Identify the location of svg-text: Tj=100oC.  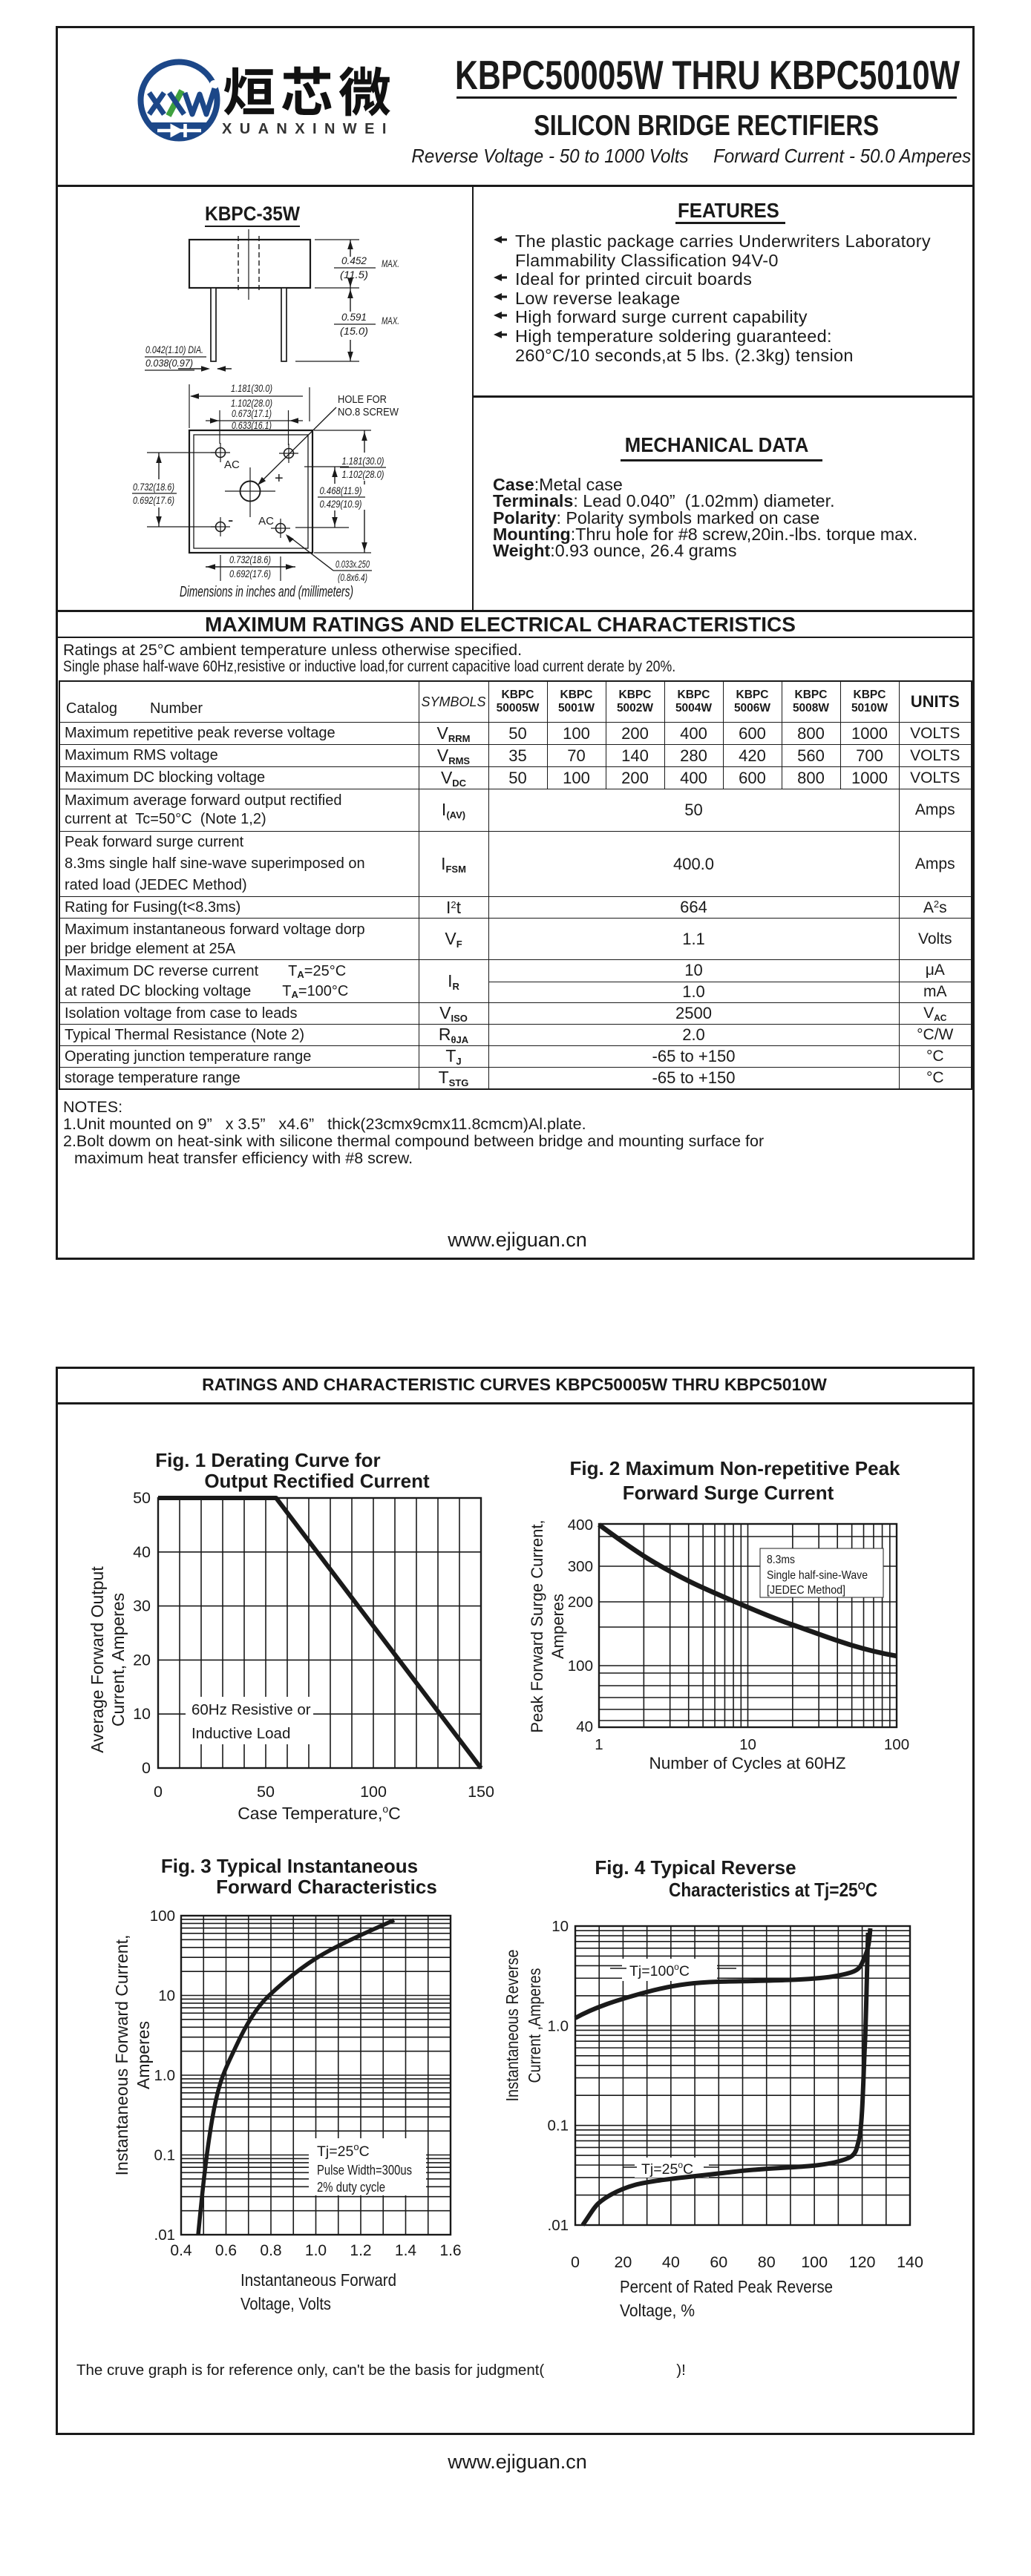
(659, 1970).